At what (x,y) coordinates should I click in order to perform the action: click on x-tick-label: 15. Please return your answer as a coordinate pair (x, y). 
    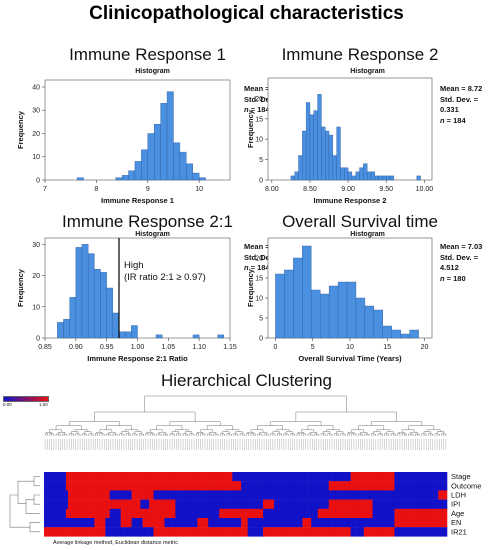
    Looking at the image, I should click on (387, 347).